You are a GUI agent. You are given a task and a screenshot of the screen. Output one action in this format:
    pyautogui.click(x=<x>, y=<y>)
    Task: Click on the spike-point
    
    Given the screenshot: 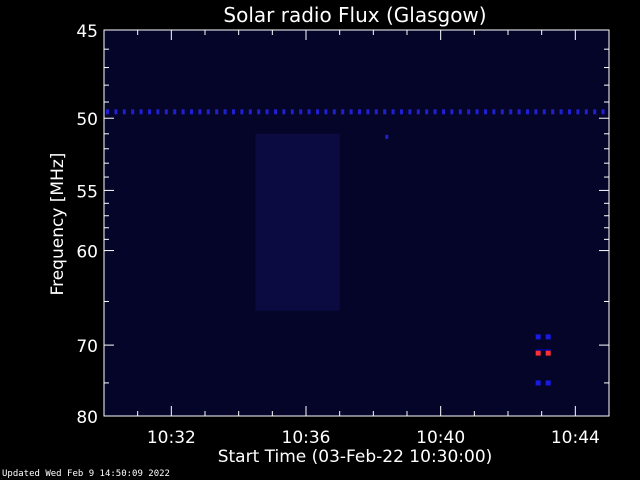 What is the action you would take?
    pyautogui.click(x=387, y=136)
    